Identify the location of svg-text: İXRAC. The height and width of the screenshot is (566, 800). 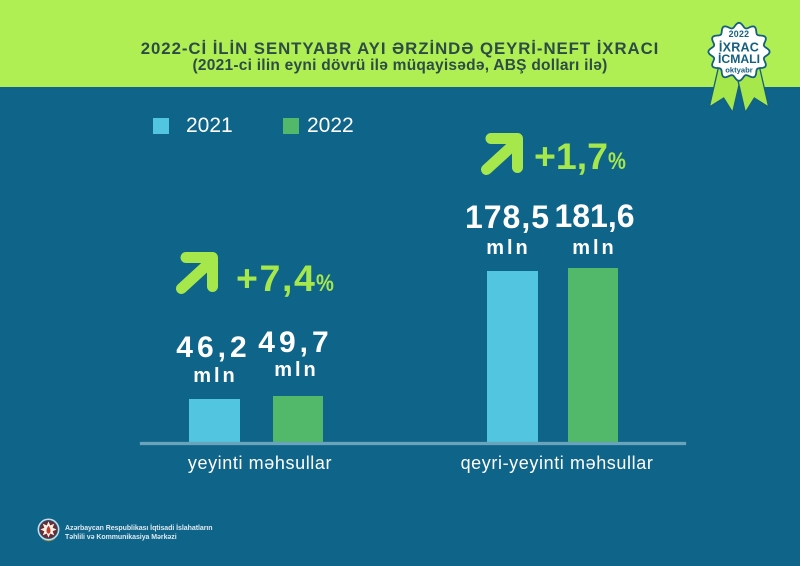
(739, 47).